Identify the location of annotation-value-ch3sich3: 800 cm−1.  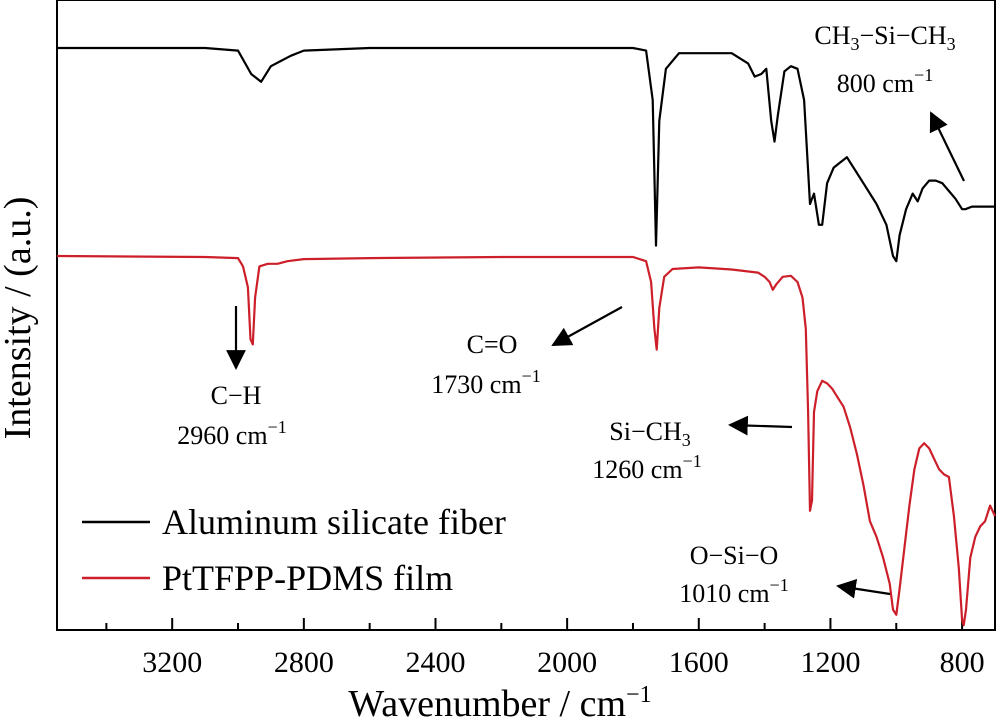
(885, 81).